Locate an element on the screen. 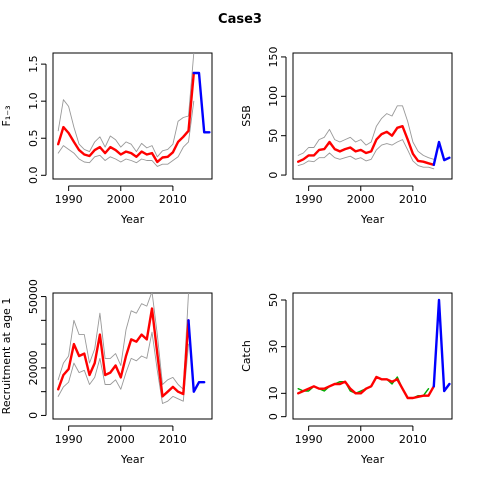 The height and width of the screenshot is (480, 480). figure-title: Case3 is located at coordinates (240, 19).